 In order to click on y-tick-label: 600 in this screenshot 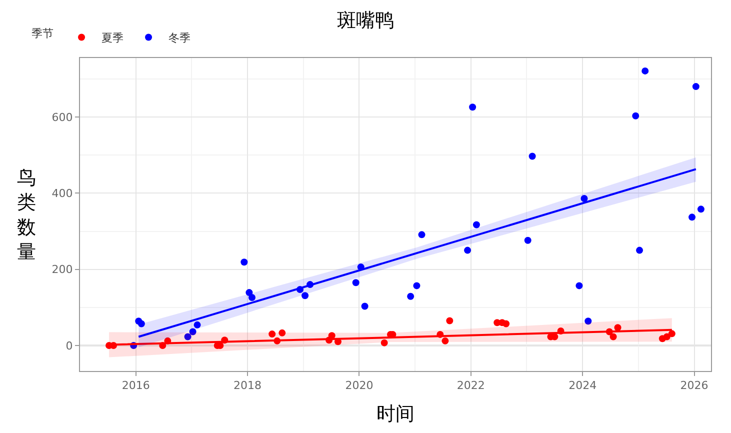, I will do `click(62, 117)`.